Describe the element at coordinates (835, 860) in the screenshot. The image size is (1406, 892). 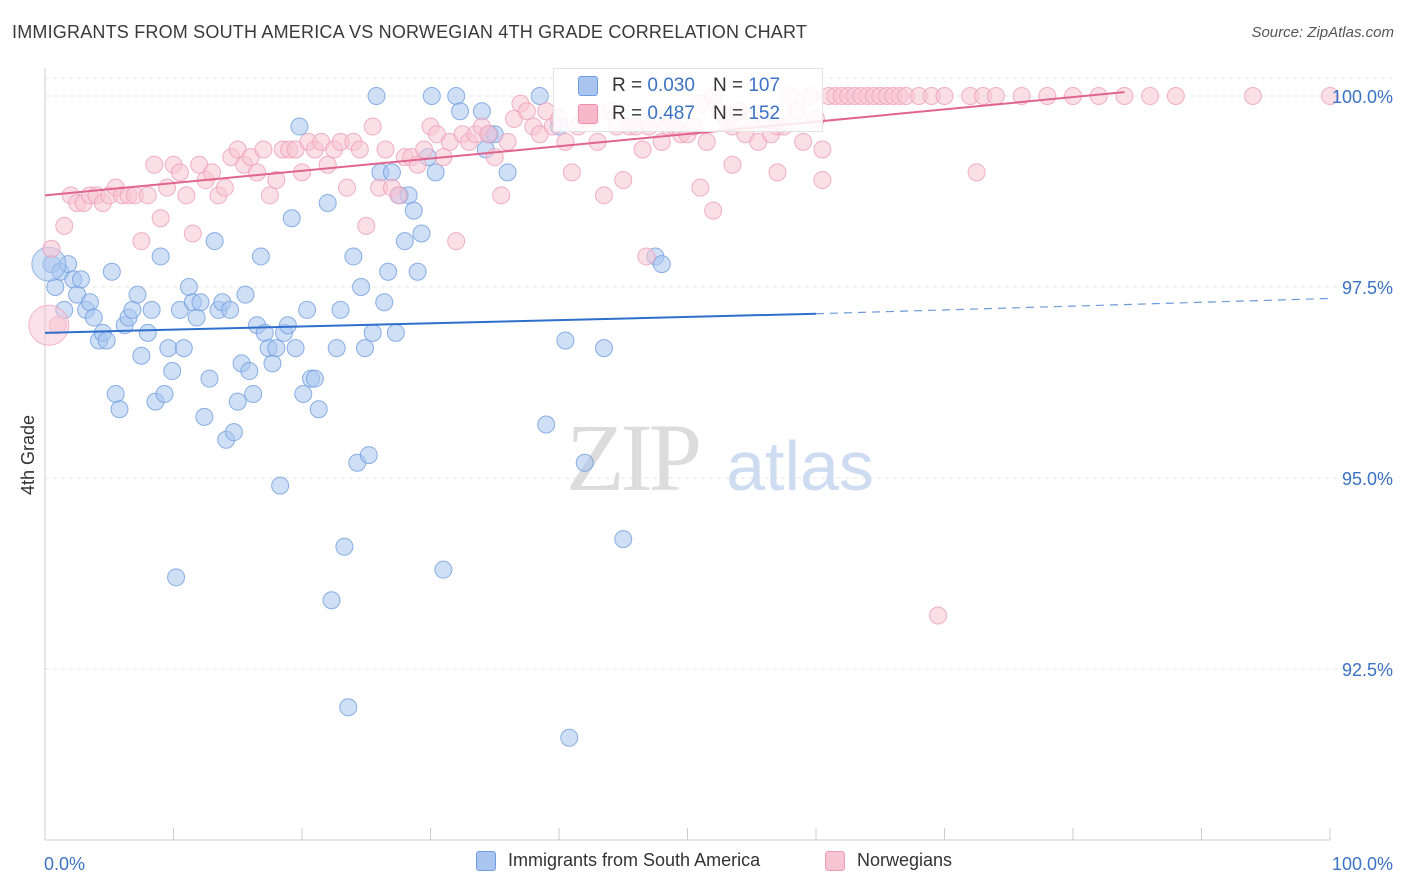
I see `legend-swatch-norwegians` at that location.